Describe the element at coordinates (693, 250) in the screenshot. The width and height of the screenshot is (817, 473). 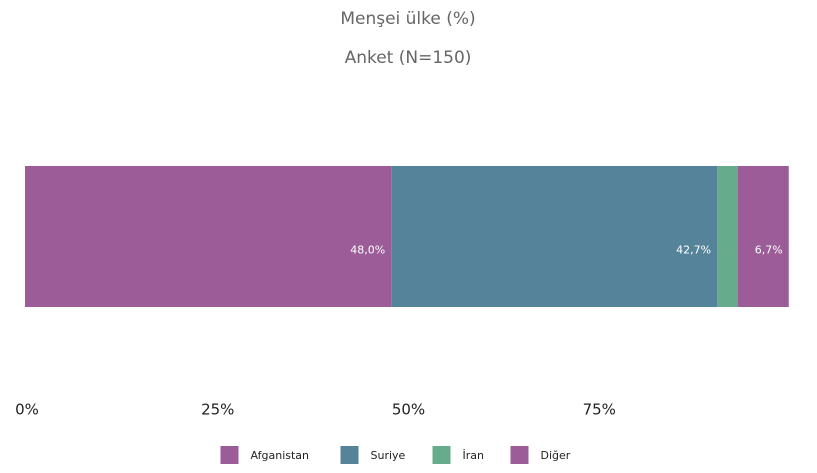
I see `value-label: 42,7%` at that location.